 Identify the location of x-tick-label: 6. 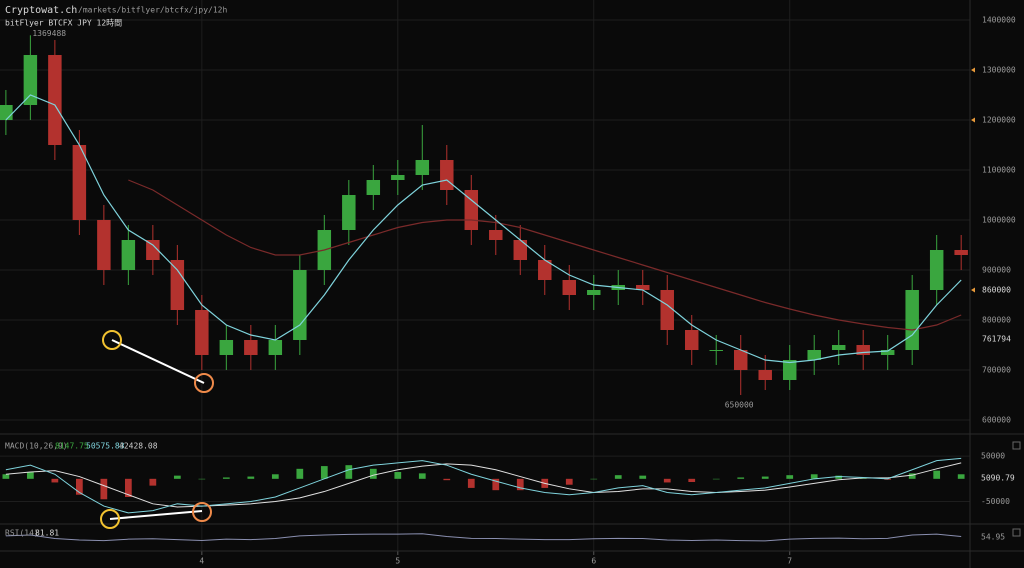
(593, 561).